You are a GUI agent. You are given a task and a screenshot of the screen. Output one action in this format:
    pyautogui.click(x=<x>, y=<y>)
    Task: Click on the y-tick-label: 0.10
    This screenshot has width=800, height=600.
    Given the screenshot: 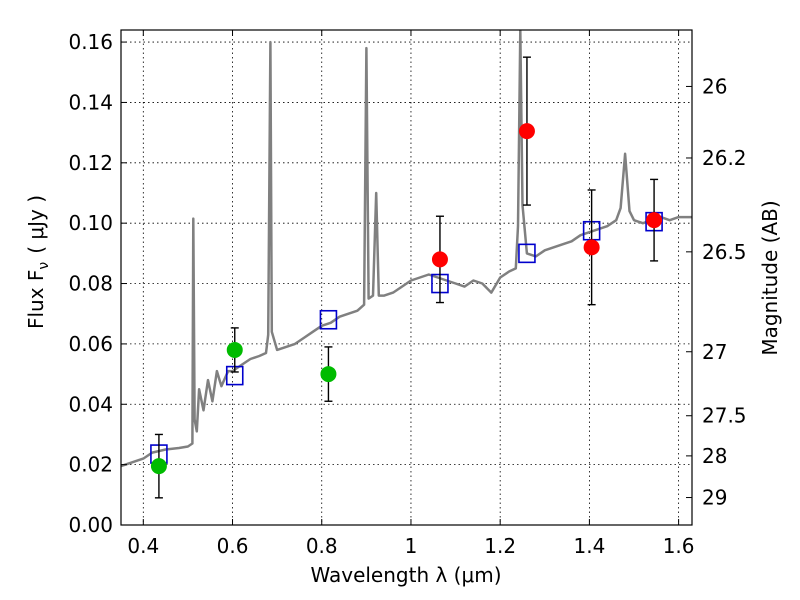 What is the action you would take?
    pyautogui.click(x=90, y=223)
    